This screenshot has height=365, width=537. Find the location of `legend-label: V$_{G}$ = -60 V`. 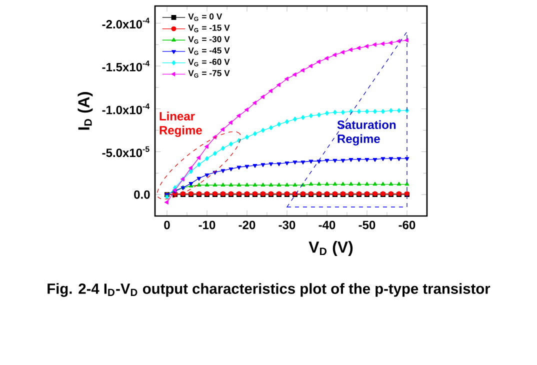

legend-label: V$_{G}$ = -60 V is located at coordinates (209, 62).